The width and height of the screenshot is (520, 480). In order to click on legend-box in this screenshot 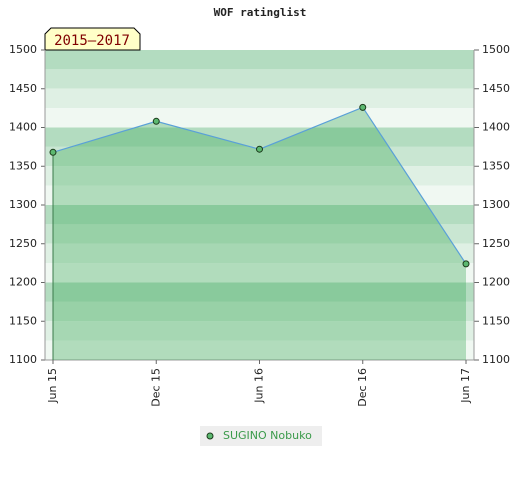, I will do `click(261, 436)`.